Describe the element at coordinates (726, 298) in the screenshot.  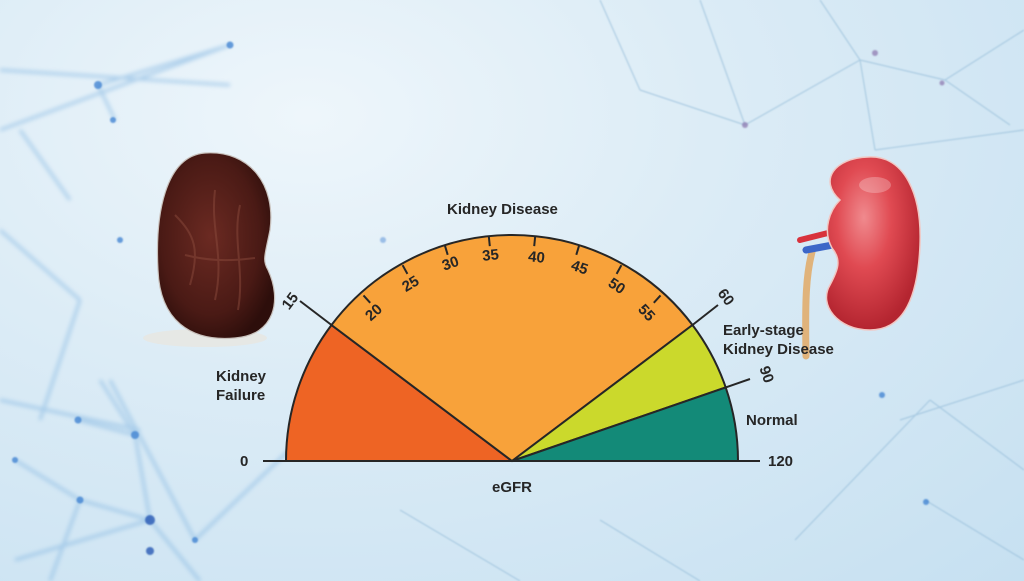
I see `tick-label-60: 60` at that location.